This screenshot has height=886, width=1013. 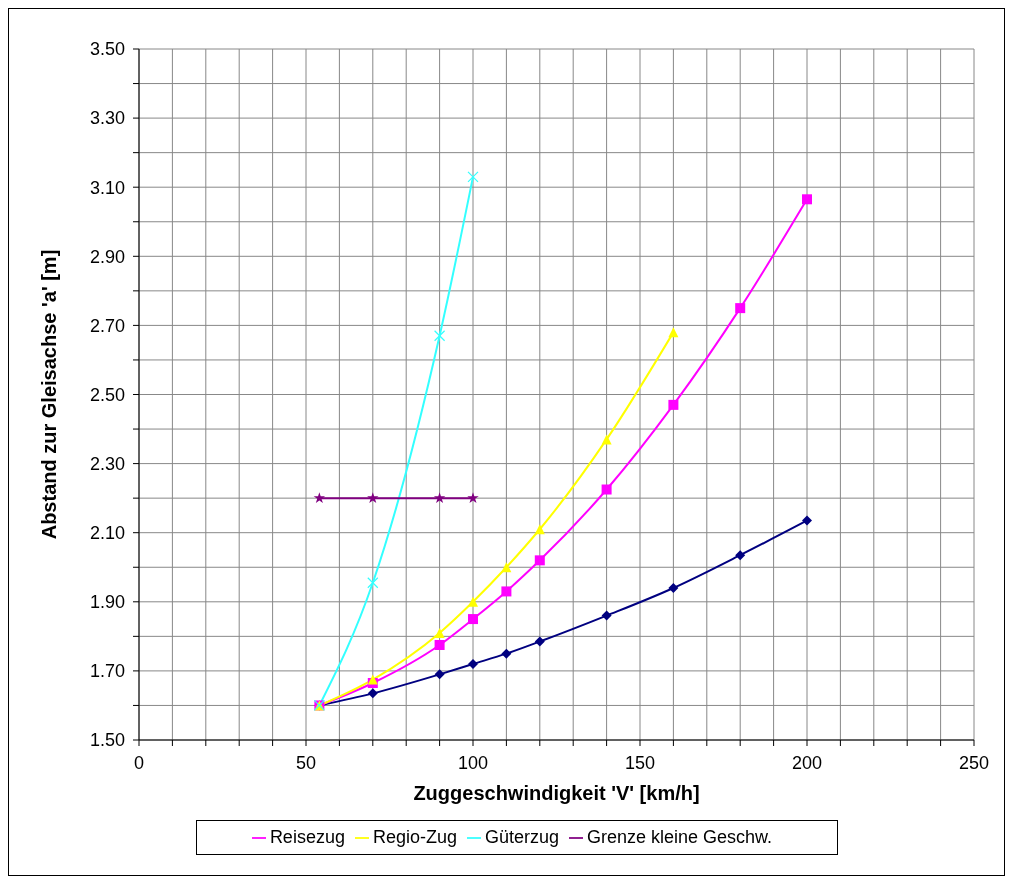 I want to click on x-axis-title: Zuggeschwindigkeit 'V' [km/h], so click(x=556, y=793).